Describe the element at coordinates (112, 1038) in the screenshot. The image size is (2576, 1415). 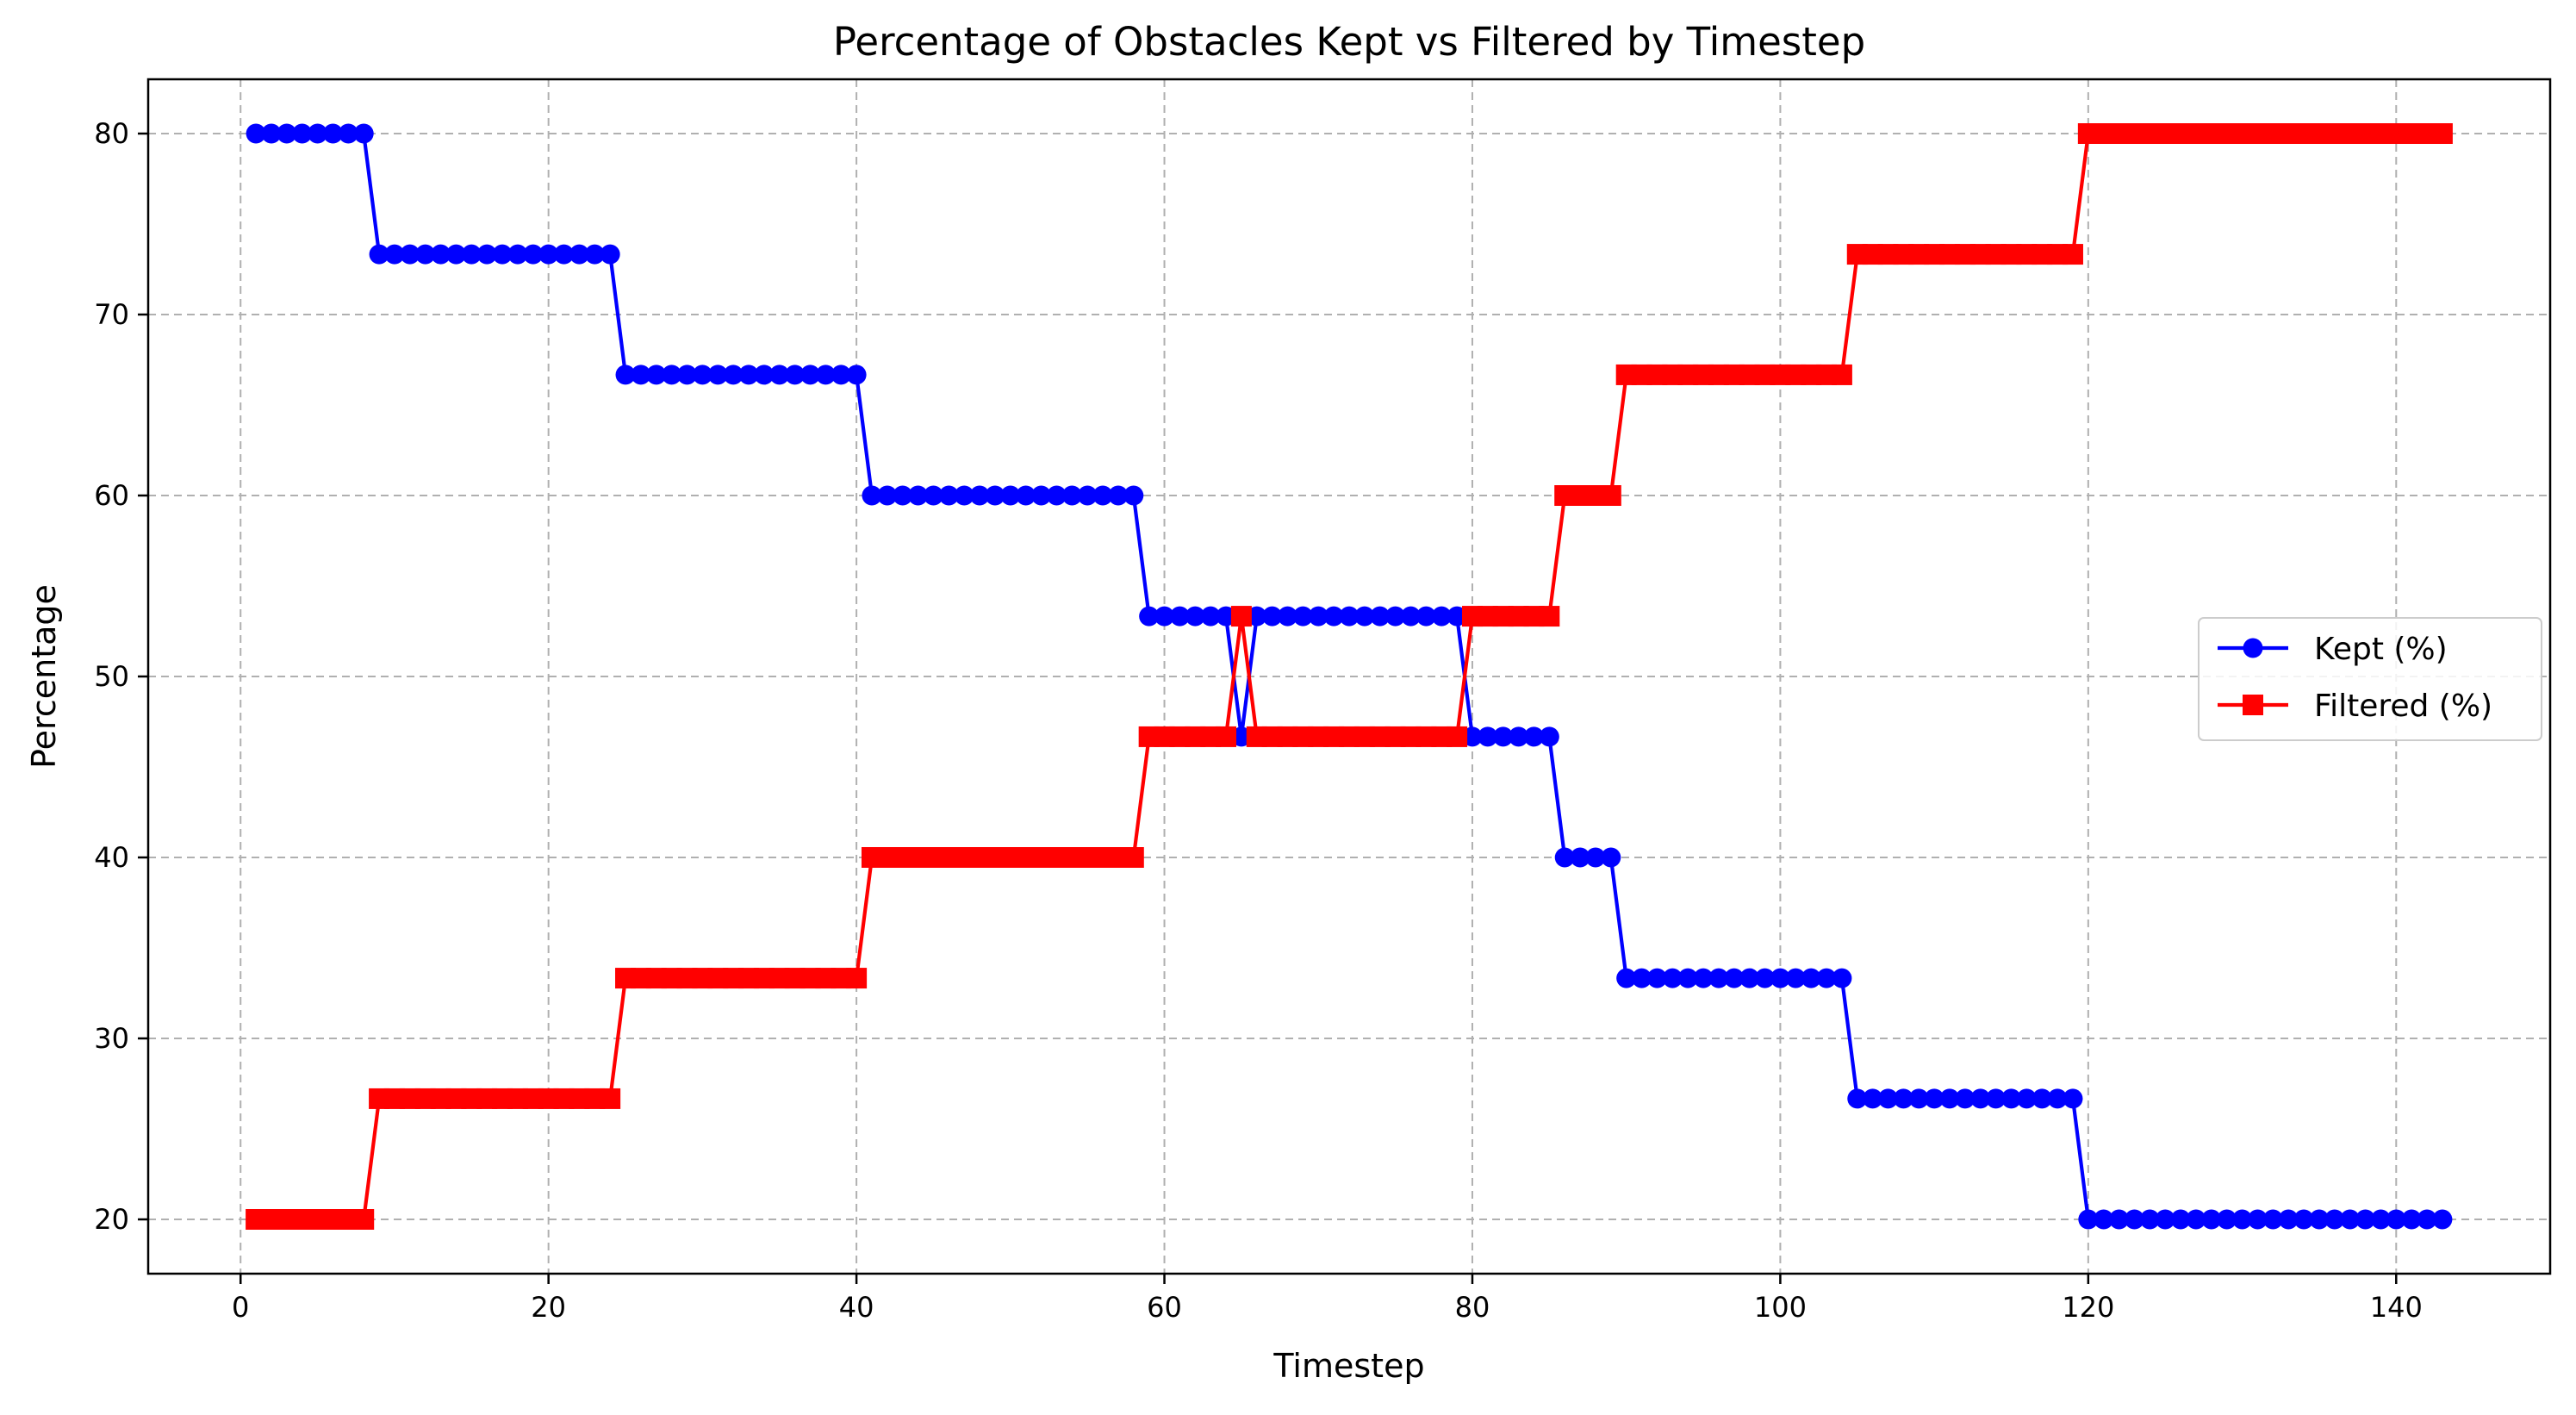
I see `y-tick-label: 30` at that location.